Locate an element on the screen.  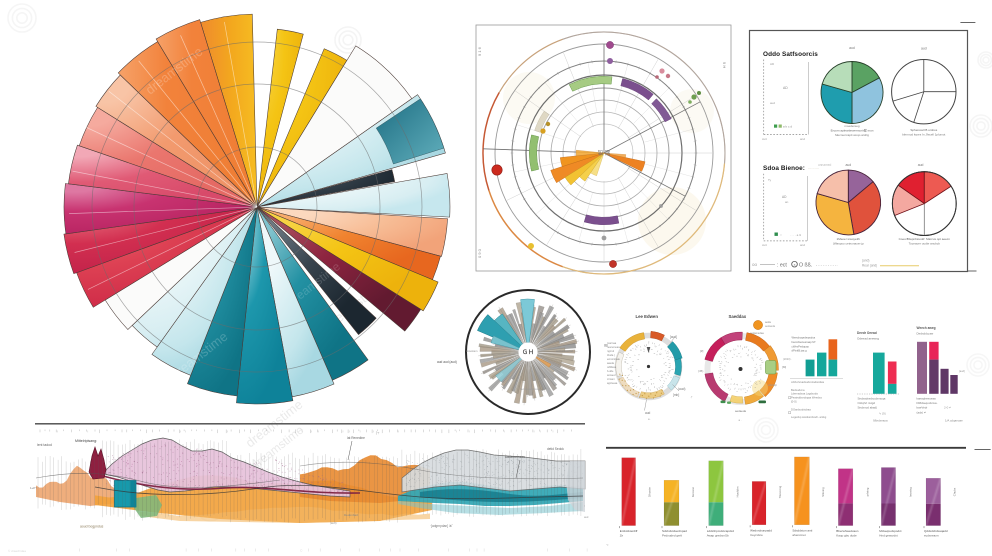
svg-text: Tikrecong is located at coordinates (780, 491).